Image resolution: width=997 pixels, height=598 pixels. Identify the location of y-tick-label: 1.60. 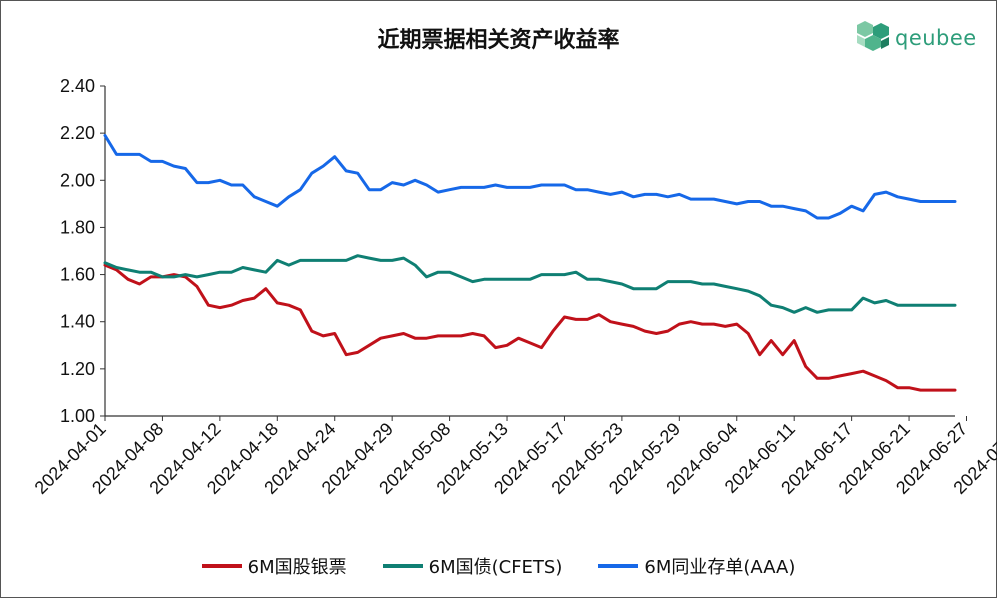
(77, 275).